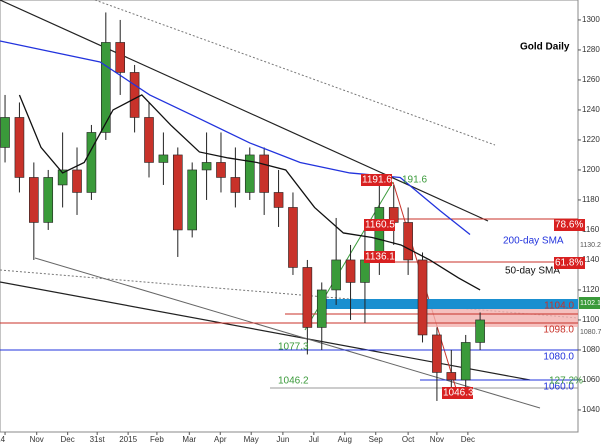  What do you see at coordinates (591, 379) in the screenshot?
I see `y-tick-label: 1060` at bounding box center [591, 379].